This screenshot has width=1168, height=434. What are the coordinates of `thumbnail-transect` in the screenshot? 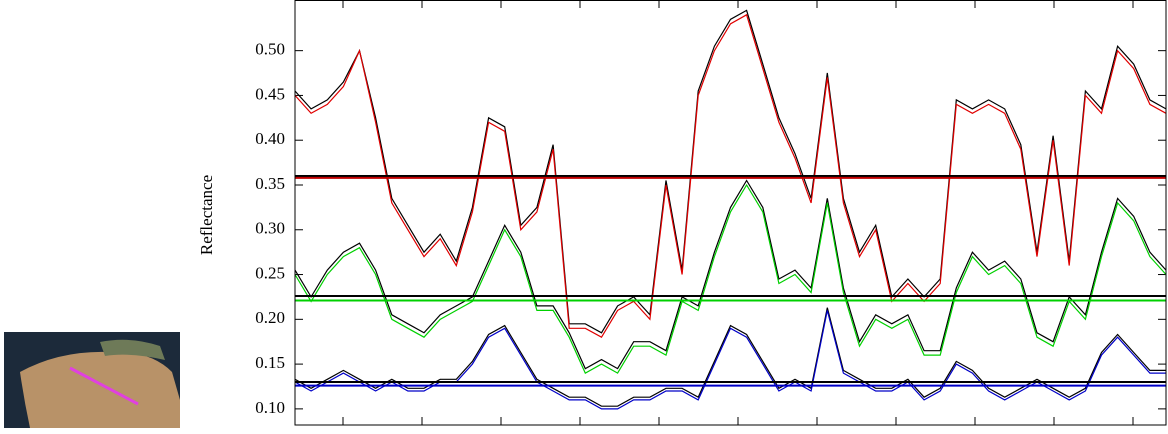 It's located at (104, 386).